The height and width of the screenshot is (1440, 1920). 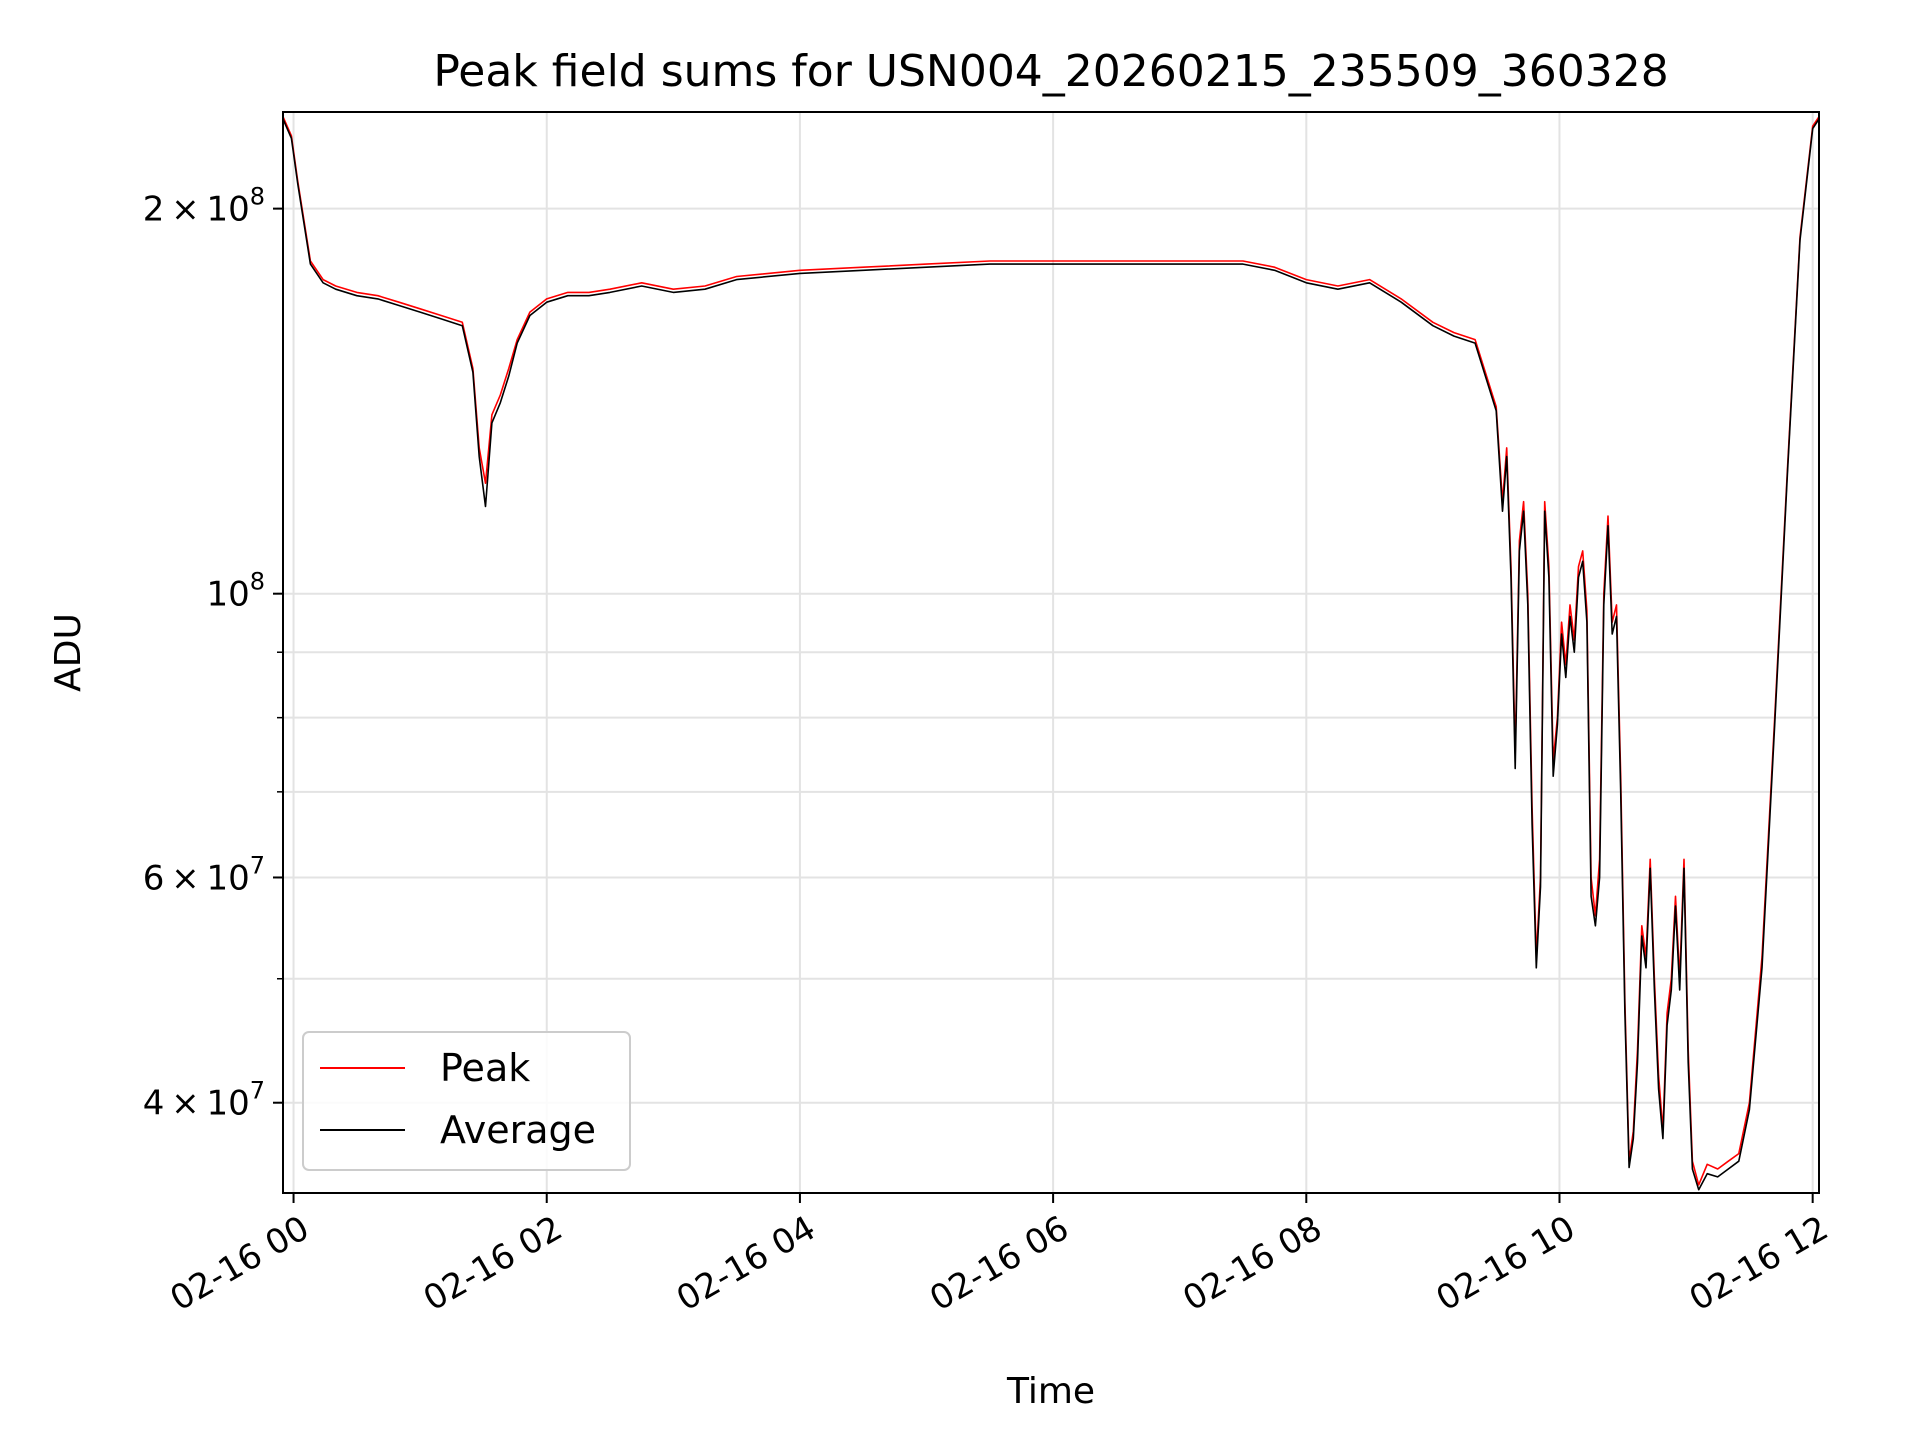 I want to click on y-tick-mantissa: 2, so click(x=154, y=210).